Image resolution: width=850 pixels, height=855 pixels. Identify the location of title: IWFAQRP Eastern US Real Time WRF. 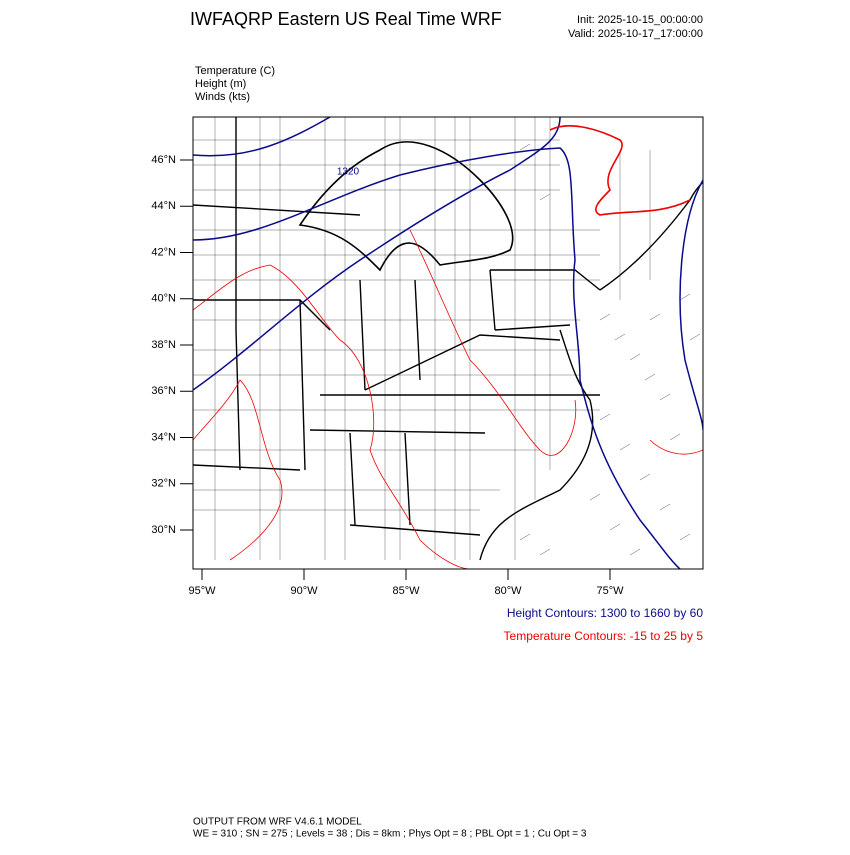
(346, 19).